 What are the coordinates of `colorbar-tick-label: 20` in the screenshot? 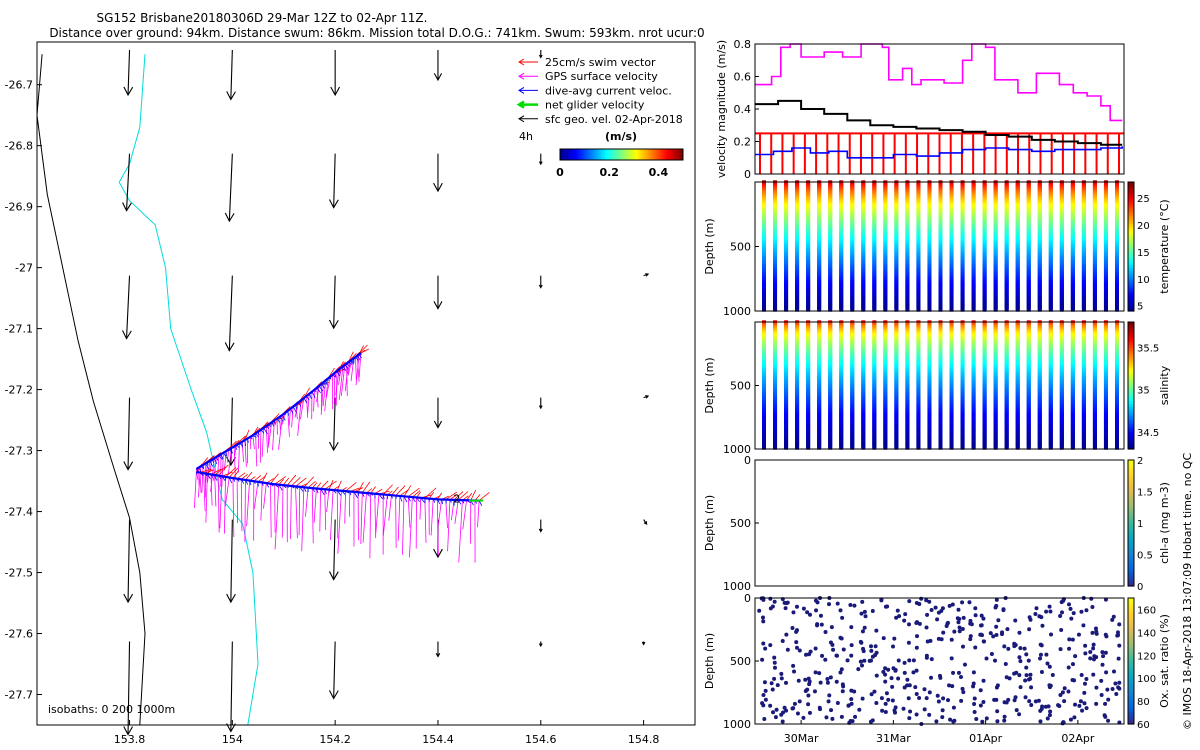 It's located at (1143, 226).